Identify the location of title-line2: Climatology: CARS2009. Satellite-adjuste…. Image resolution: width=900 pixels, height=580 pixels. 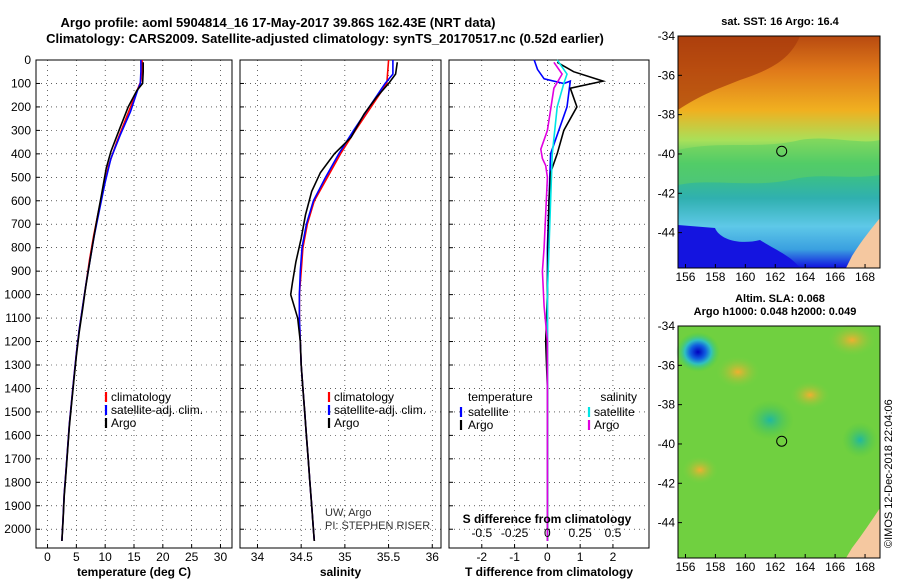
(325, 38).